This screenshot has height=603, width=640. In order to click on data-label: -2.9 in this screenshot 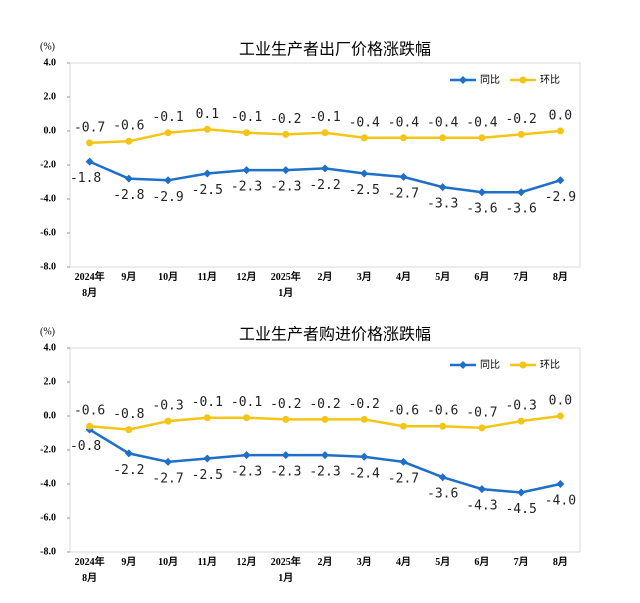, I will do `click(167, 197)`.